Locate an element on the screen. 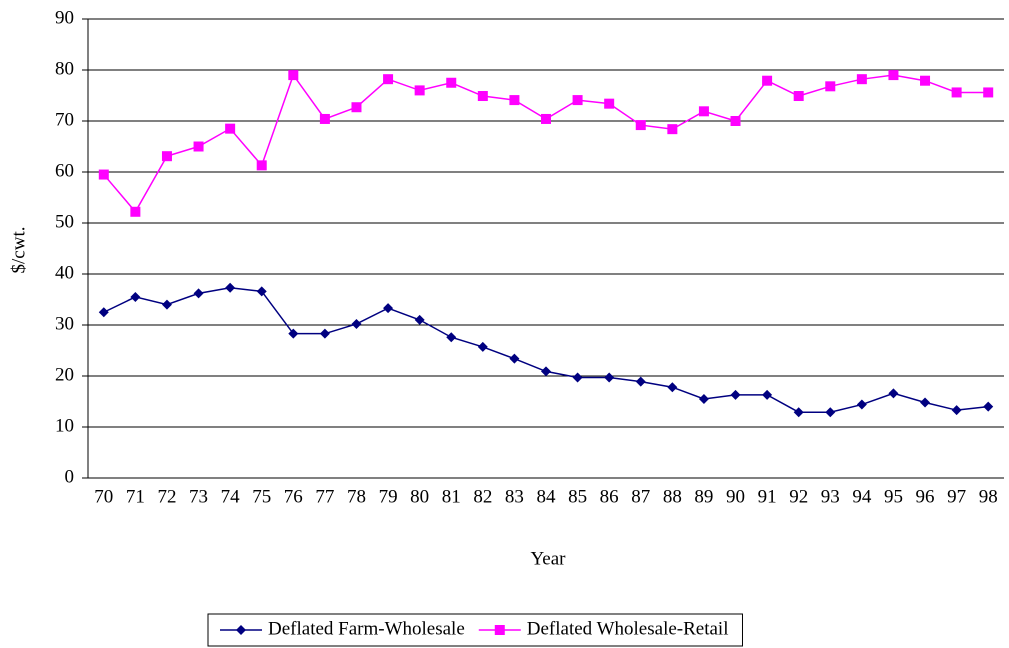  x-tick-label: 84 is located at coordinates (547, 496).